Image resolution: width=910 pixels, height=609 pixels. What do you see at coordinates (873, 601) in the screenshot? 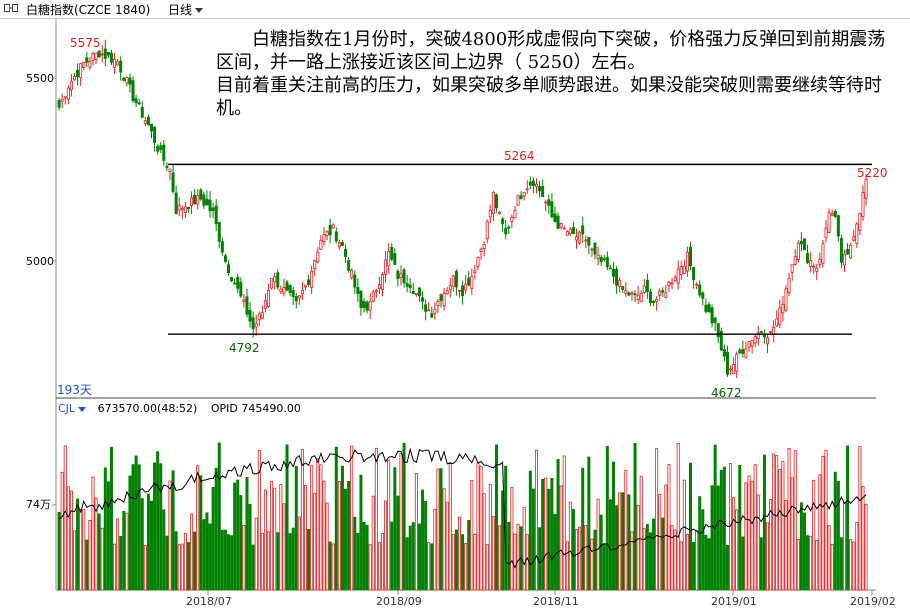
I see `date-label: 2019/02` at bounding box center [873, 601].